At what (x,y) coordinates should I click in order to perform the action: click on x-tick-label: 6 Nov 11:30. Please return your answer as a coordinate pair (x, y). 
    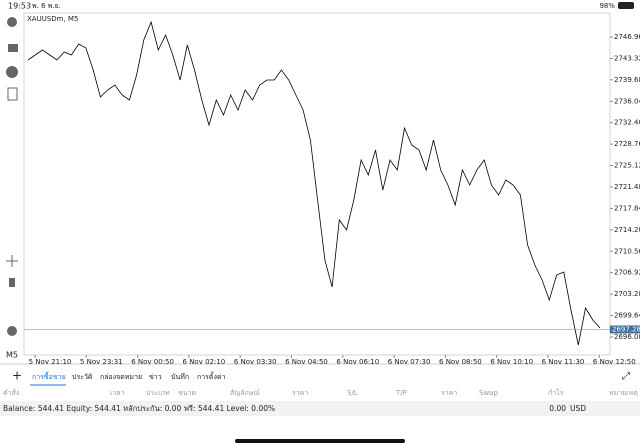
    Looking at the image, I should click on (563, 362).